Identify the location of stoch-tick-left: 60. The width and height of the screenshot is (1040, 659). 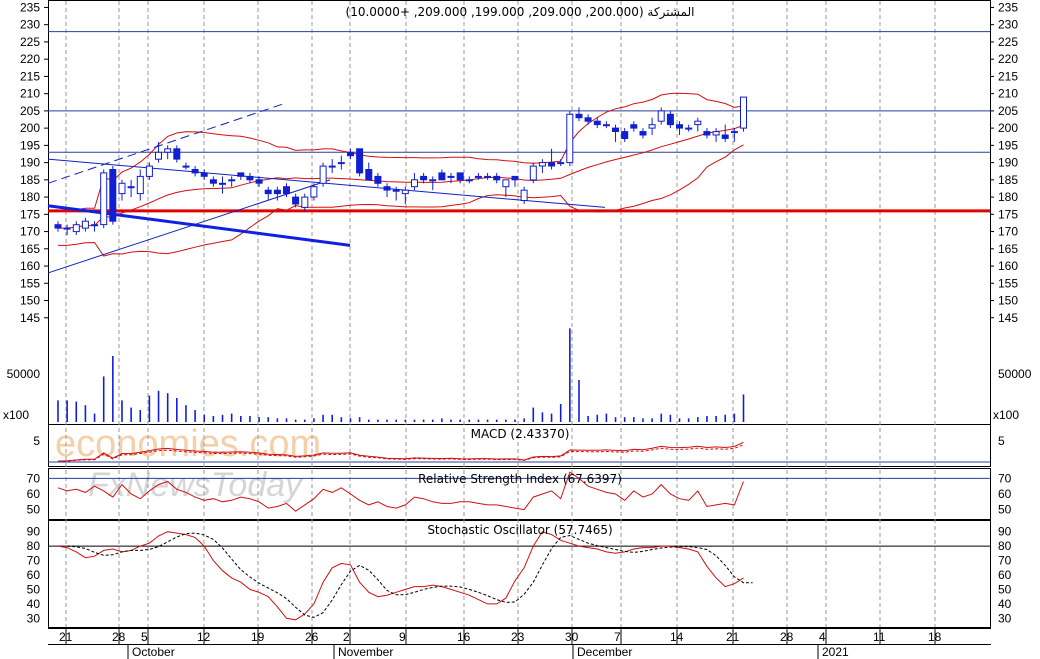
(34, 575).